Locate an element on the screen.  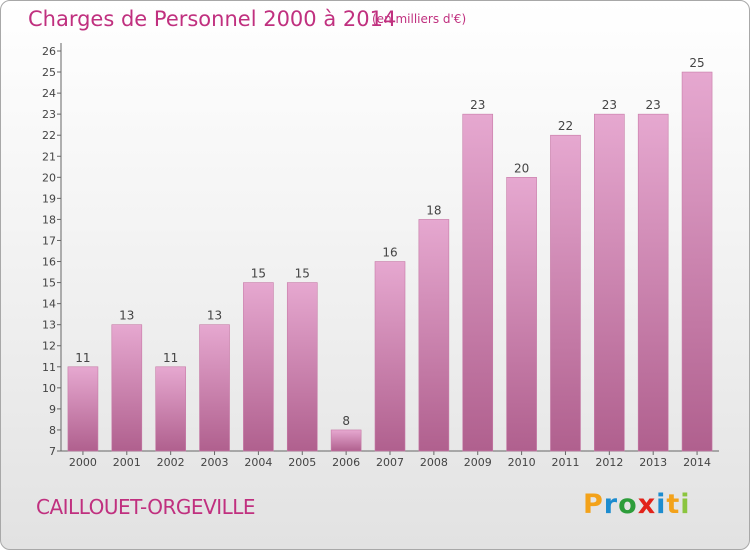
y-tick-label: 20 is located at coordinates (49, 177).